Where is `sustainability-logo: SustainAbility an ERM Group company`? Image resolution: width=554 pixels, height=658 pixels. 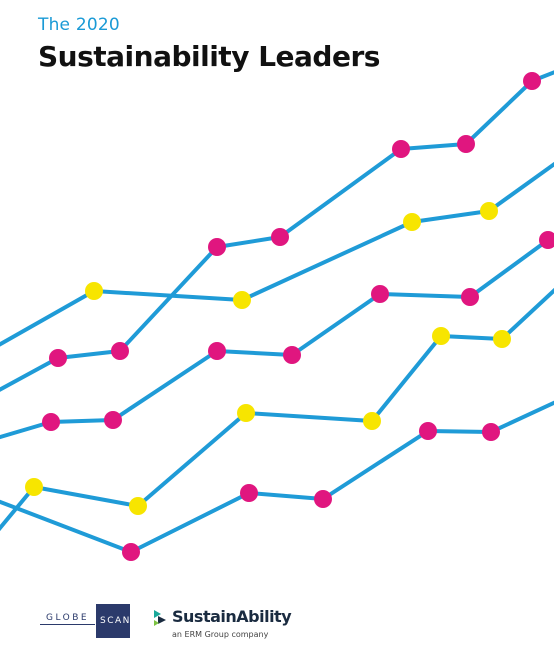 sustainability-logo: SustainAbility an ERM Group company is located at coordinates (222, 624).